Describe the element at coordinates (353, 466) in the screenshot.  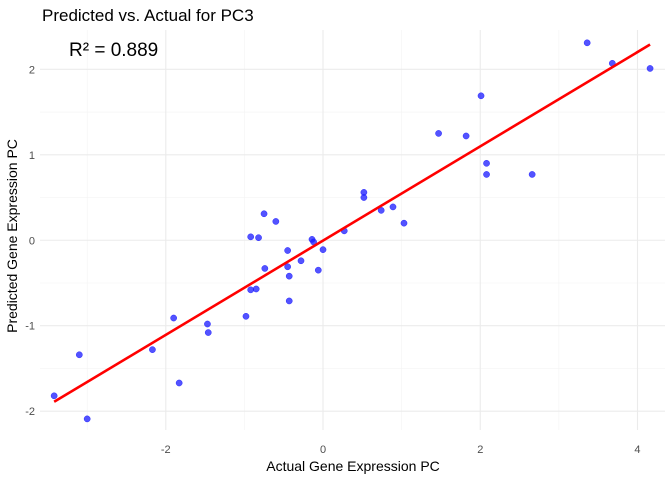
I see `x-axis-title: Actual Gene Expression PC` at that location.